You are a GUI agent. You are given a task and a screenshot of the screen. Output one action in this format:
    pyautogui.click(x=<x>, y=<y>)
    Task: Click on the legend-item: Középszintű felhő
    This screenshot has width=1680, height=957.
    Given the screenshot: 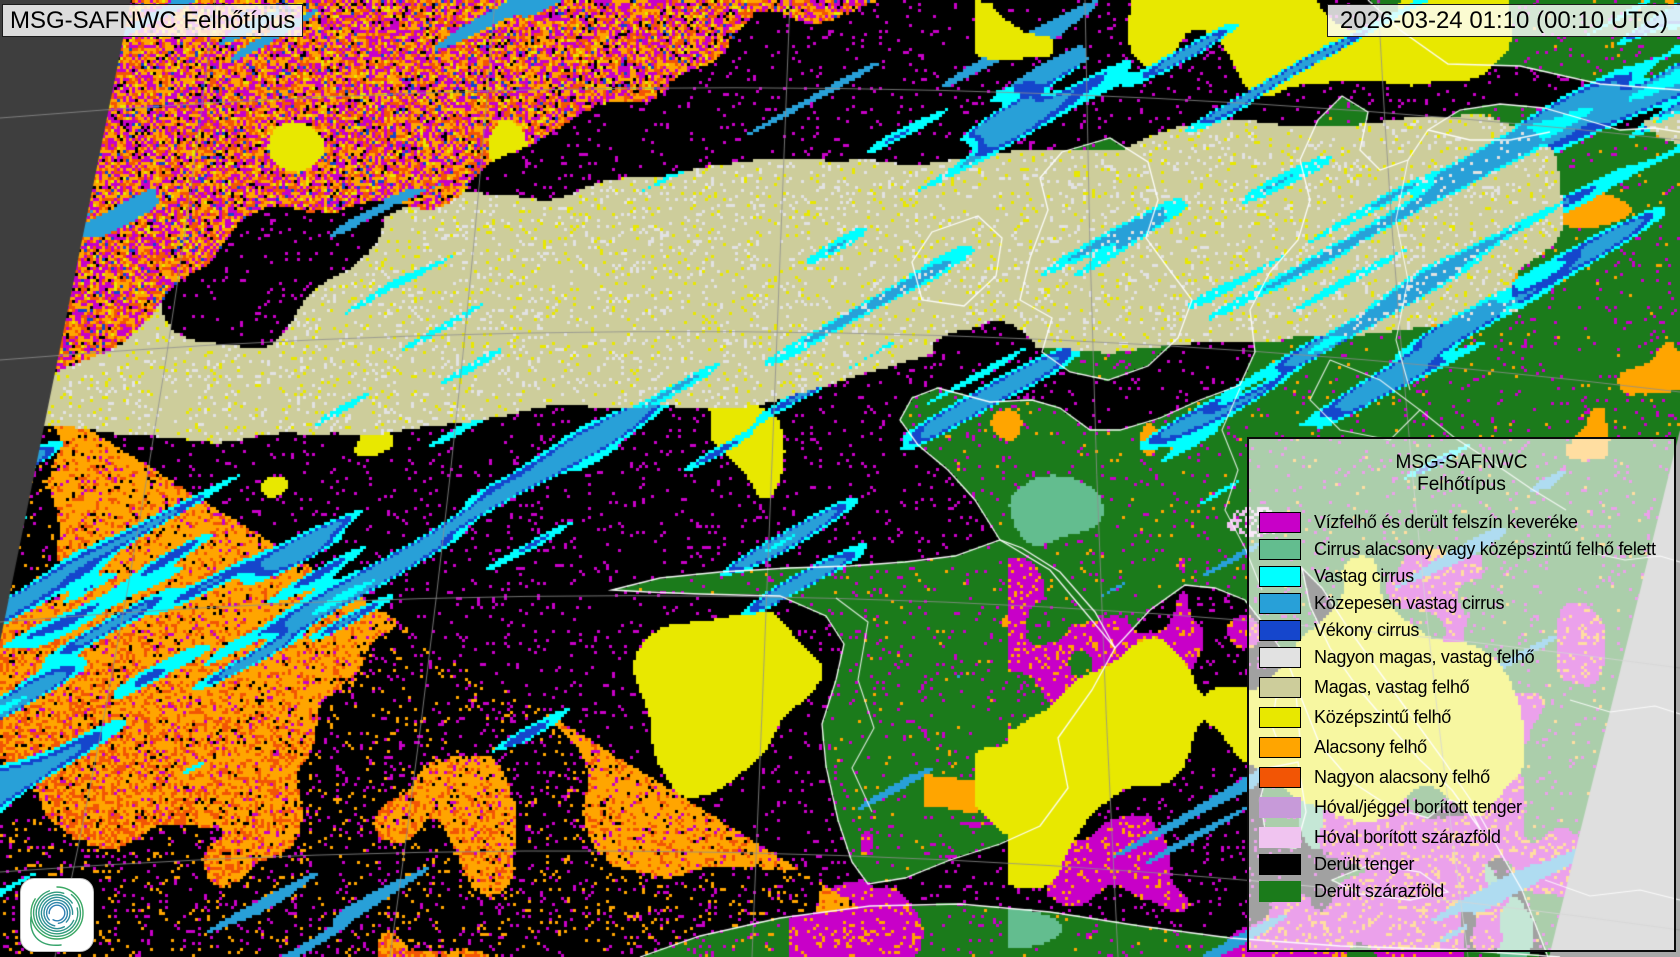 What is the action you would take?
    pyautogui.click(x=1466, y=717)
    